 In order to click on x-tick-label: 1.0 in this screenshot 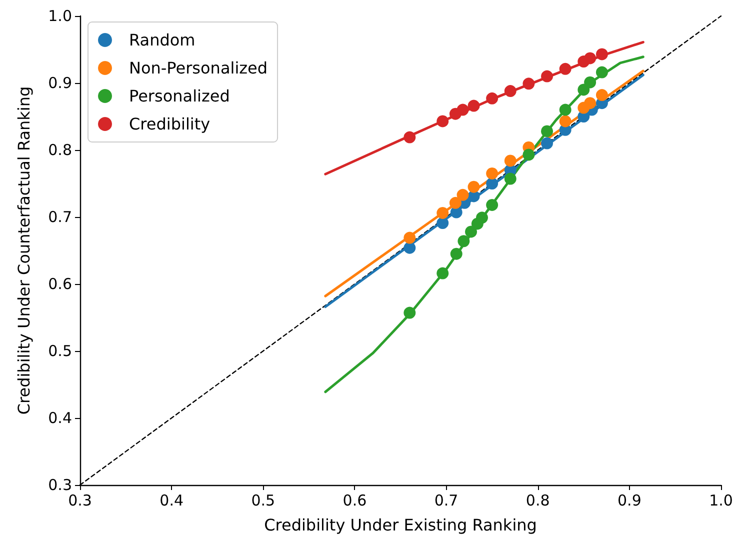, I will do `click(721, 501)`.